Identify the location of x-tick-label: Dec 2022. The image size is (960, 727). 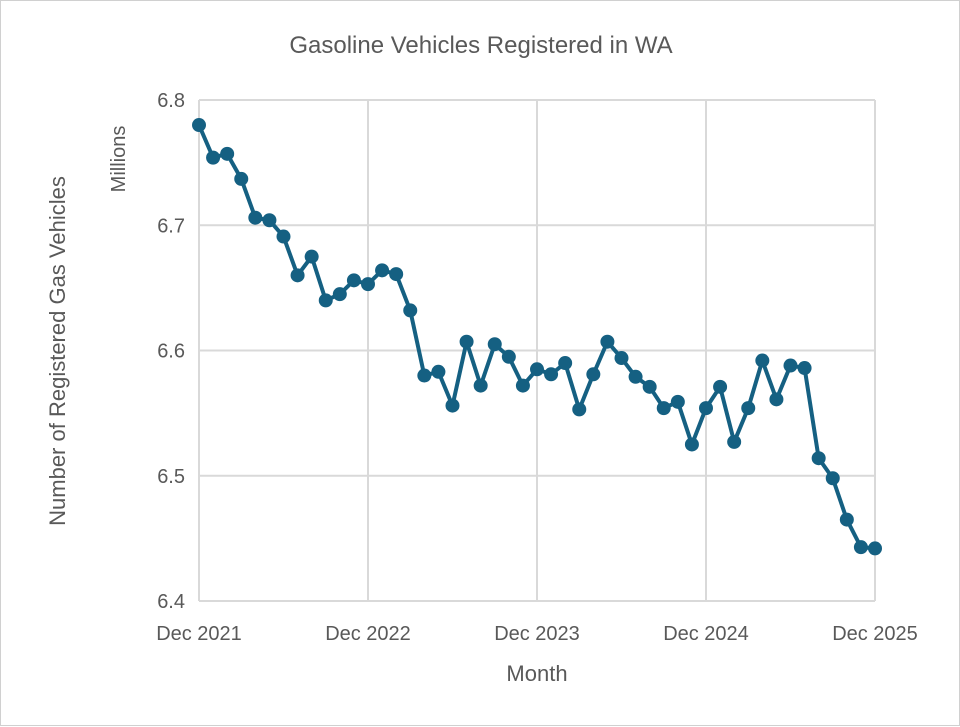
(368, 634).